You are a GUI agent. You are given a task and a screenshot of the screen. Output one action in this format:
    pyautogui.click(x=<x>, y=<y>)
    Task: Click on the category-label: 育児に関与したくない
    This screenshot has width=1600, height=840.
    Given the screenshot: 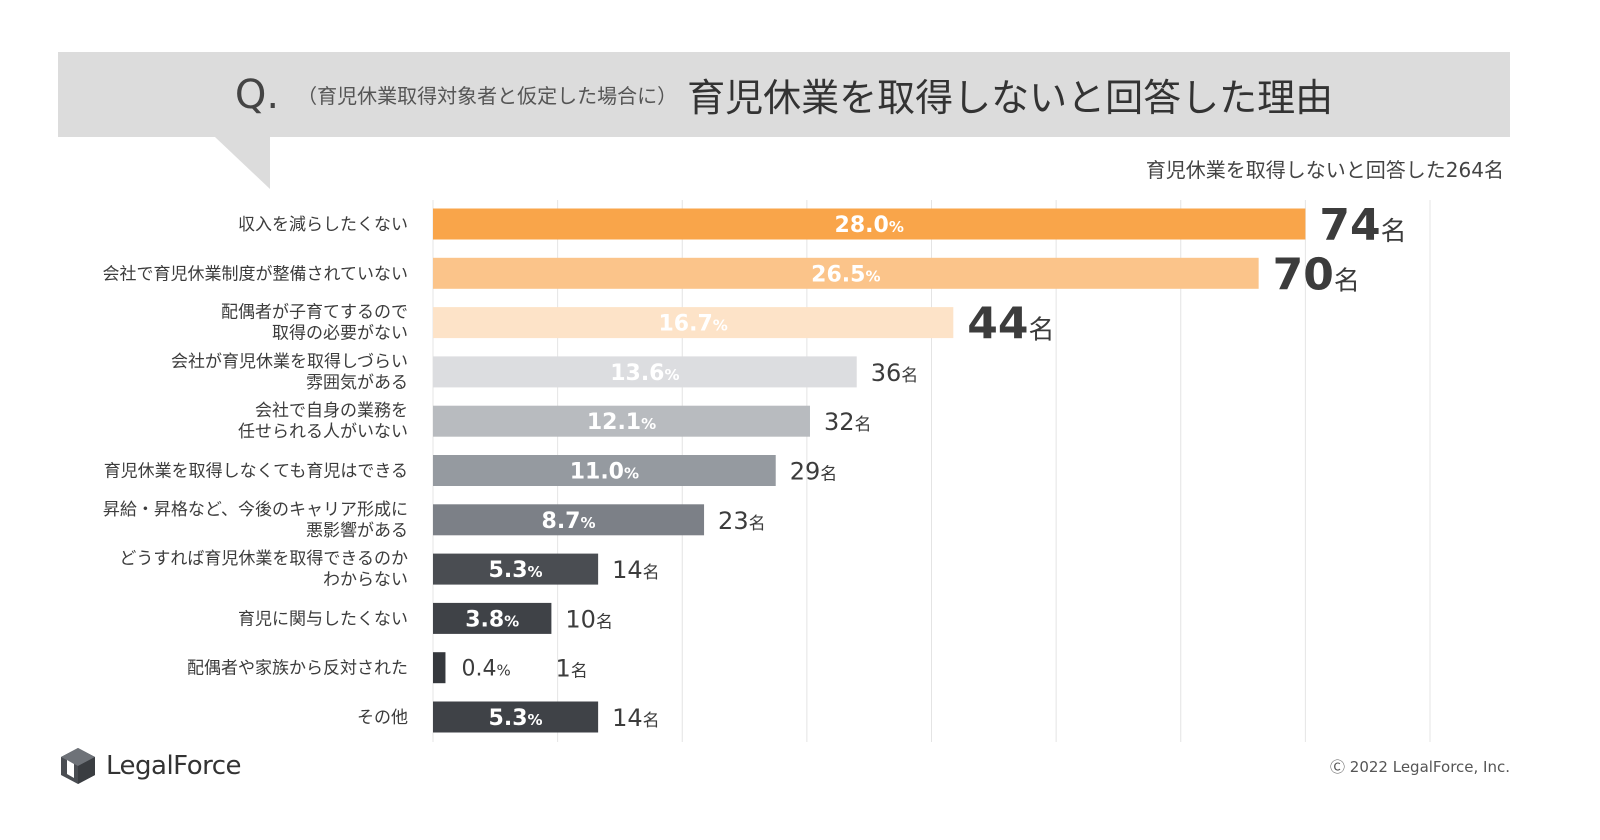 What is the action you would take?
    pyautogui.click(x=323, y=619)
    